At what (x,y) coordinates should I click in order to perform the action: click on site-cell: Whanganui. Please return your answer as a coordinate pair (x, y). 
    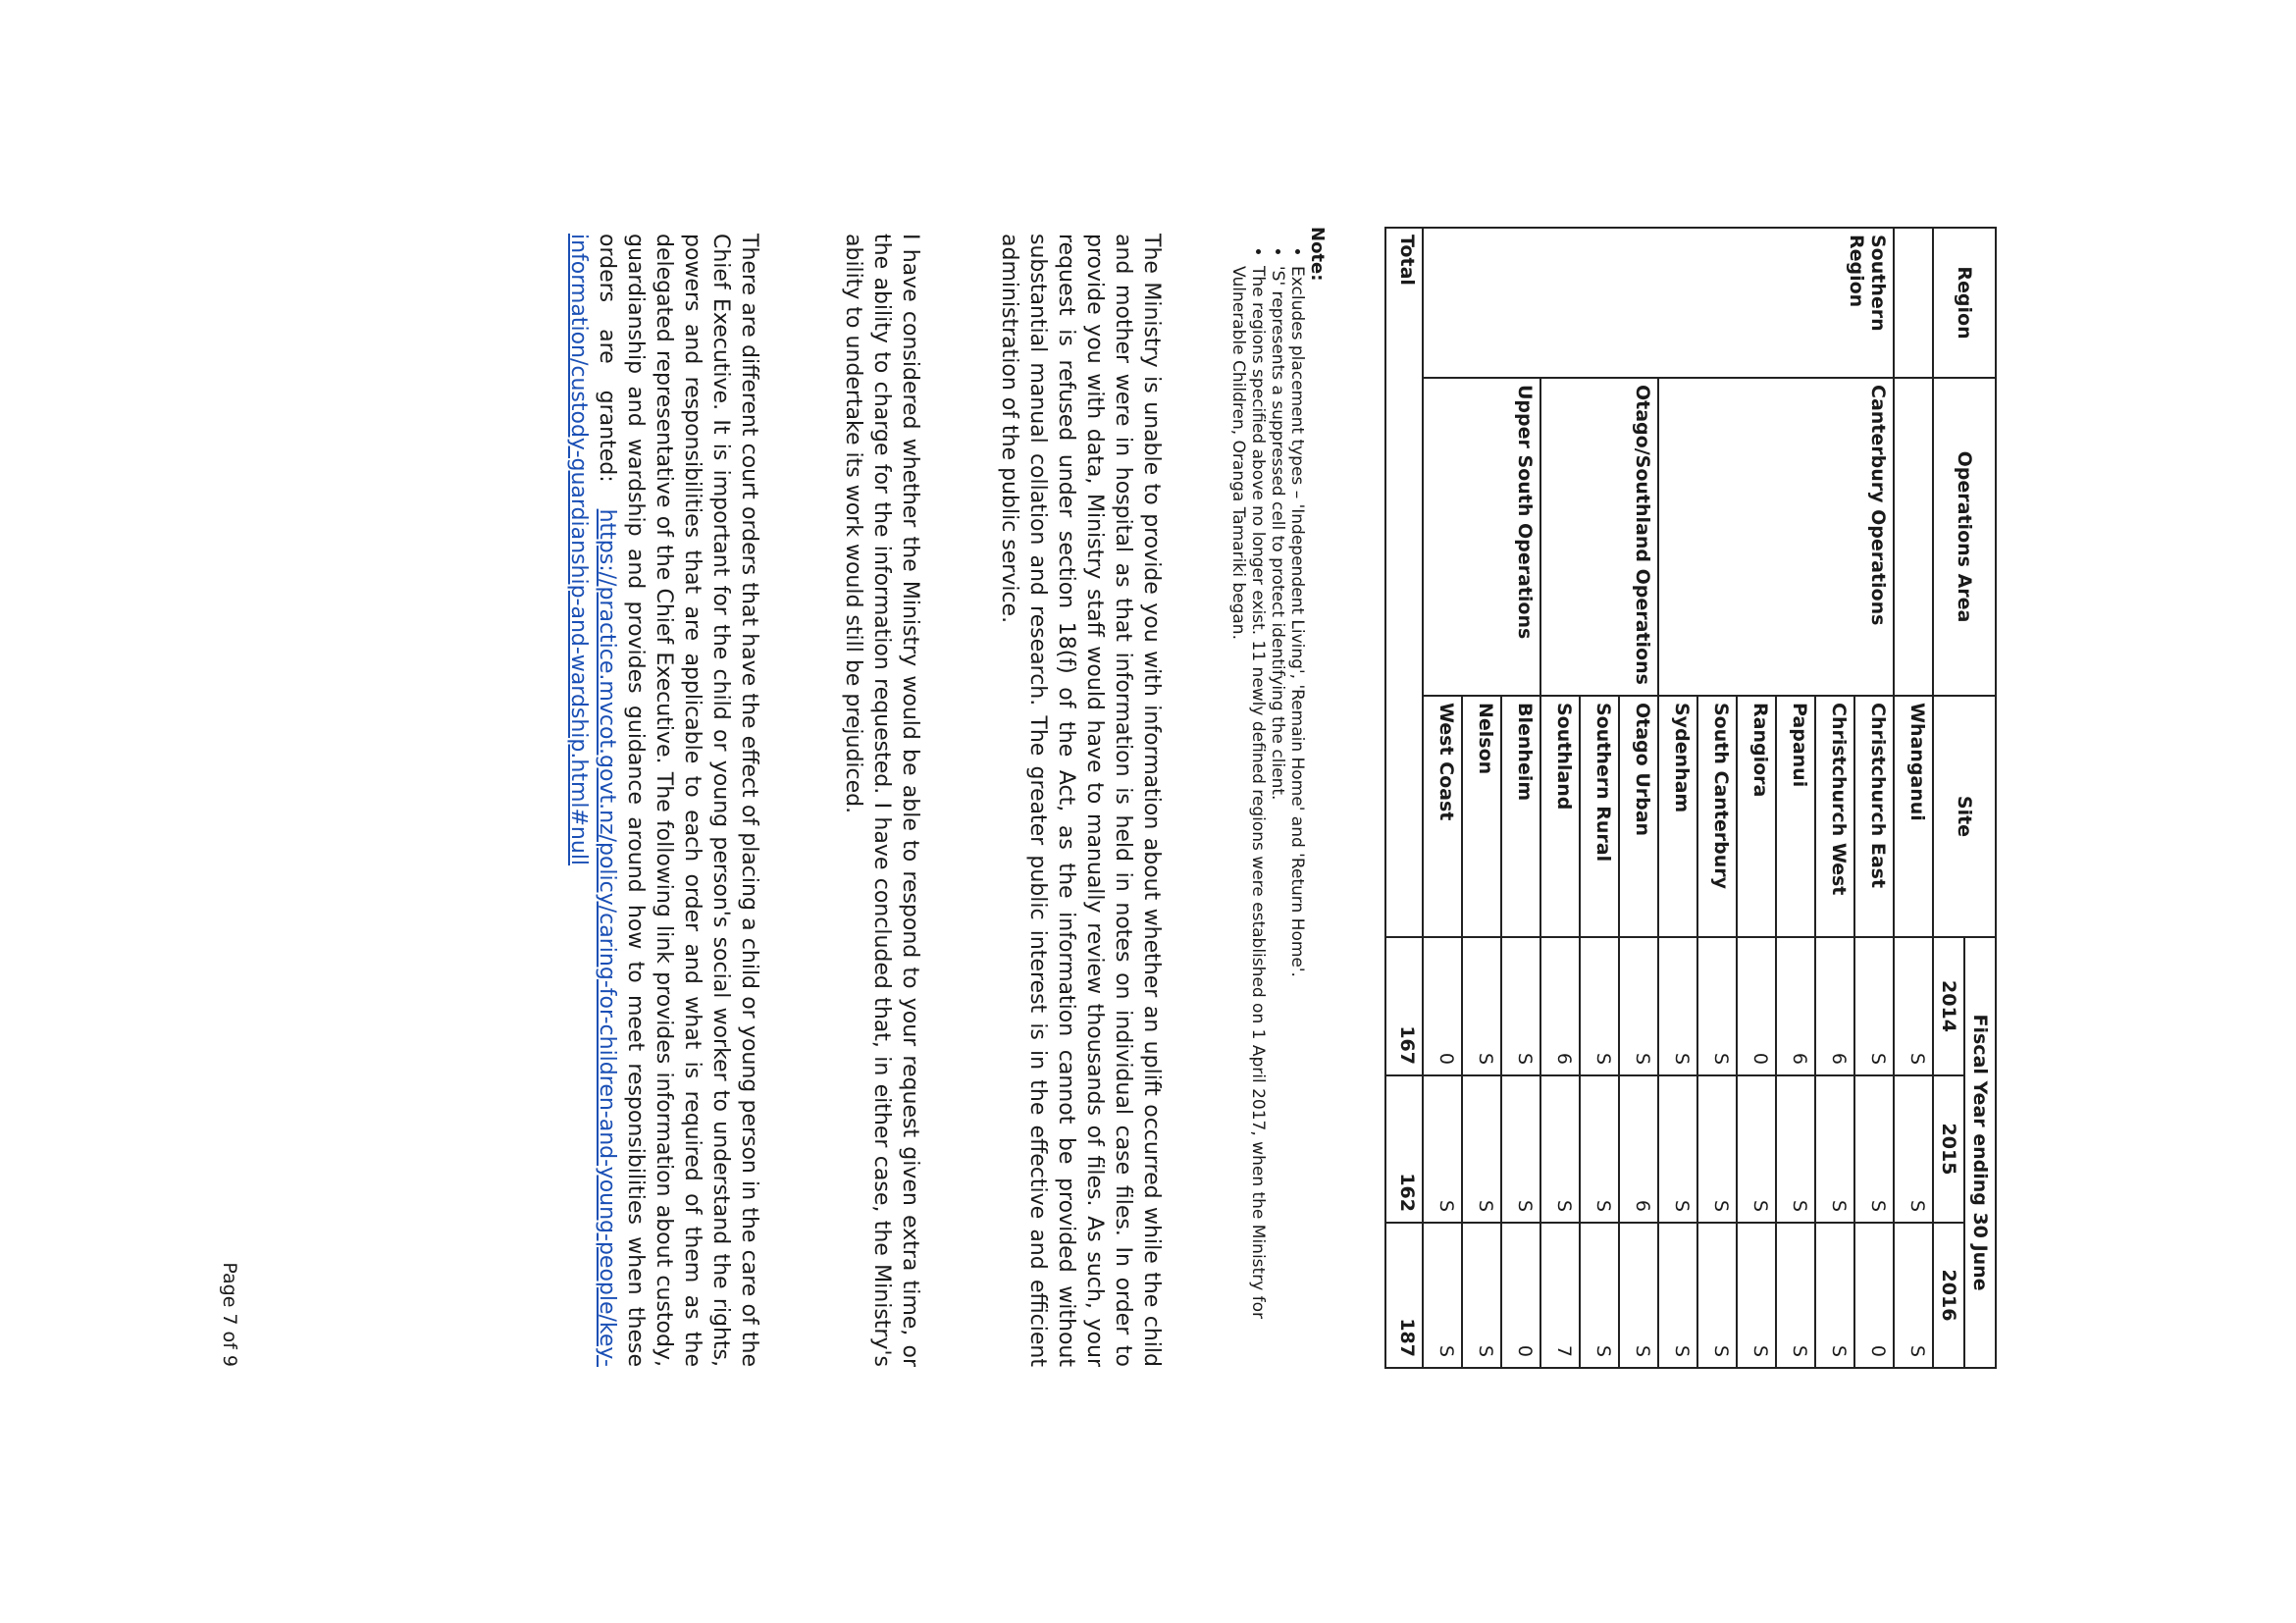
    Looking at the image, I should click on (1913, 816).